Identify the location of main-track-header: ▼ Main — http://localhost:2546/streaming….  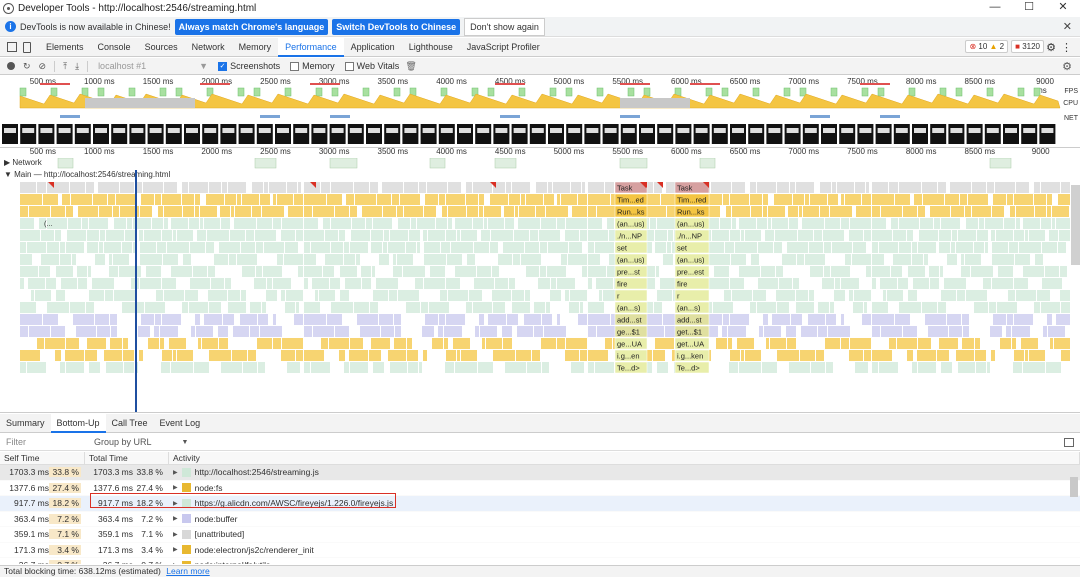
(87, 174).